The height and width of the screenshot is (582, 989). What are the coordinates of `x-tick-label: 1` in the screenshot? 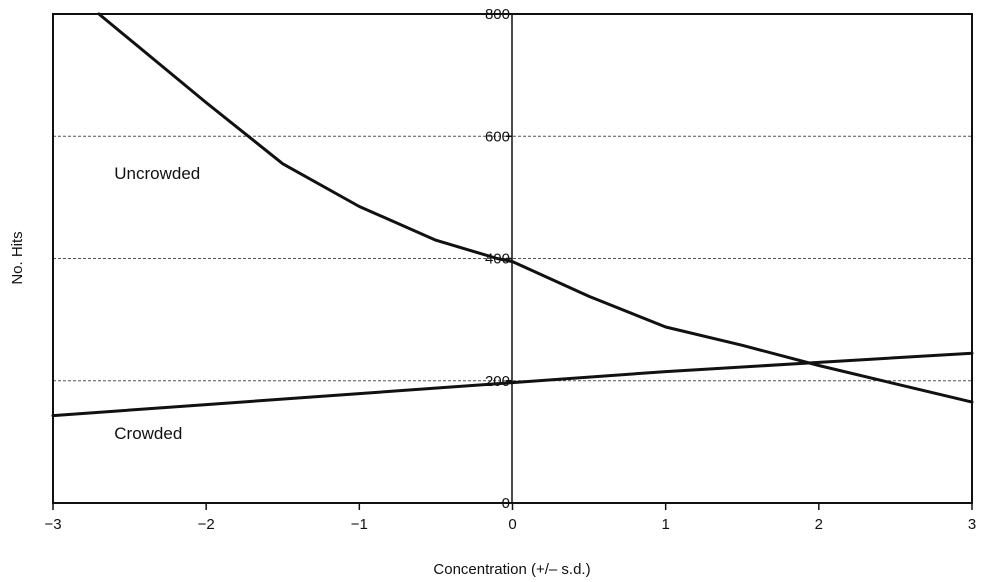 It's located at (665, 524).